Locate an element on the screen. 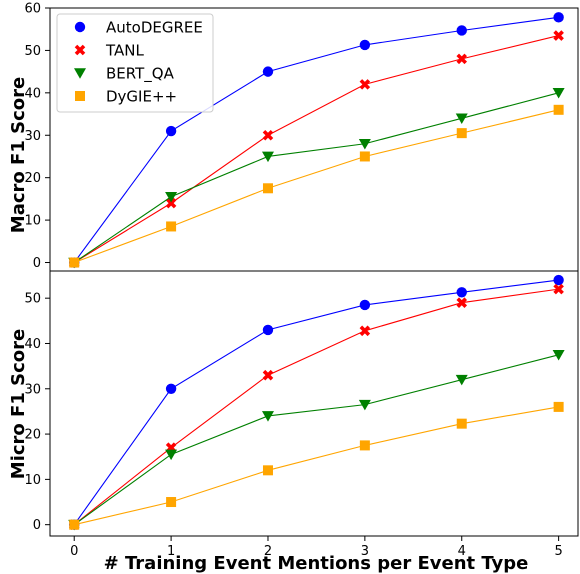  x-tick-label: 3 is located at coordinates (365, 551).